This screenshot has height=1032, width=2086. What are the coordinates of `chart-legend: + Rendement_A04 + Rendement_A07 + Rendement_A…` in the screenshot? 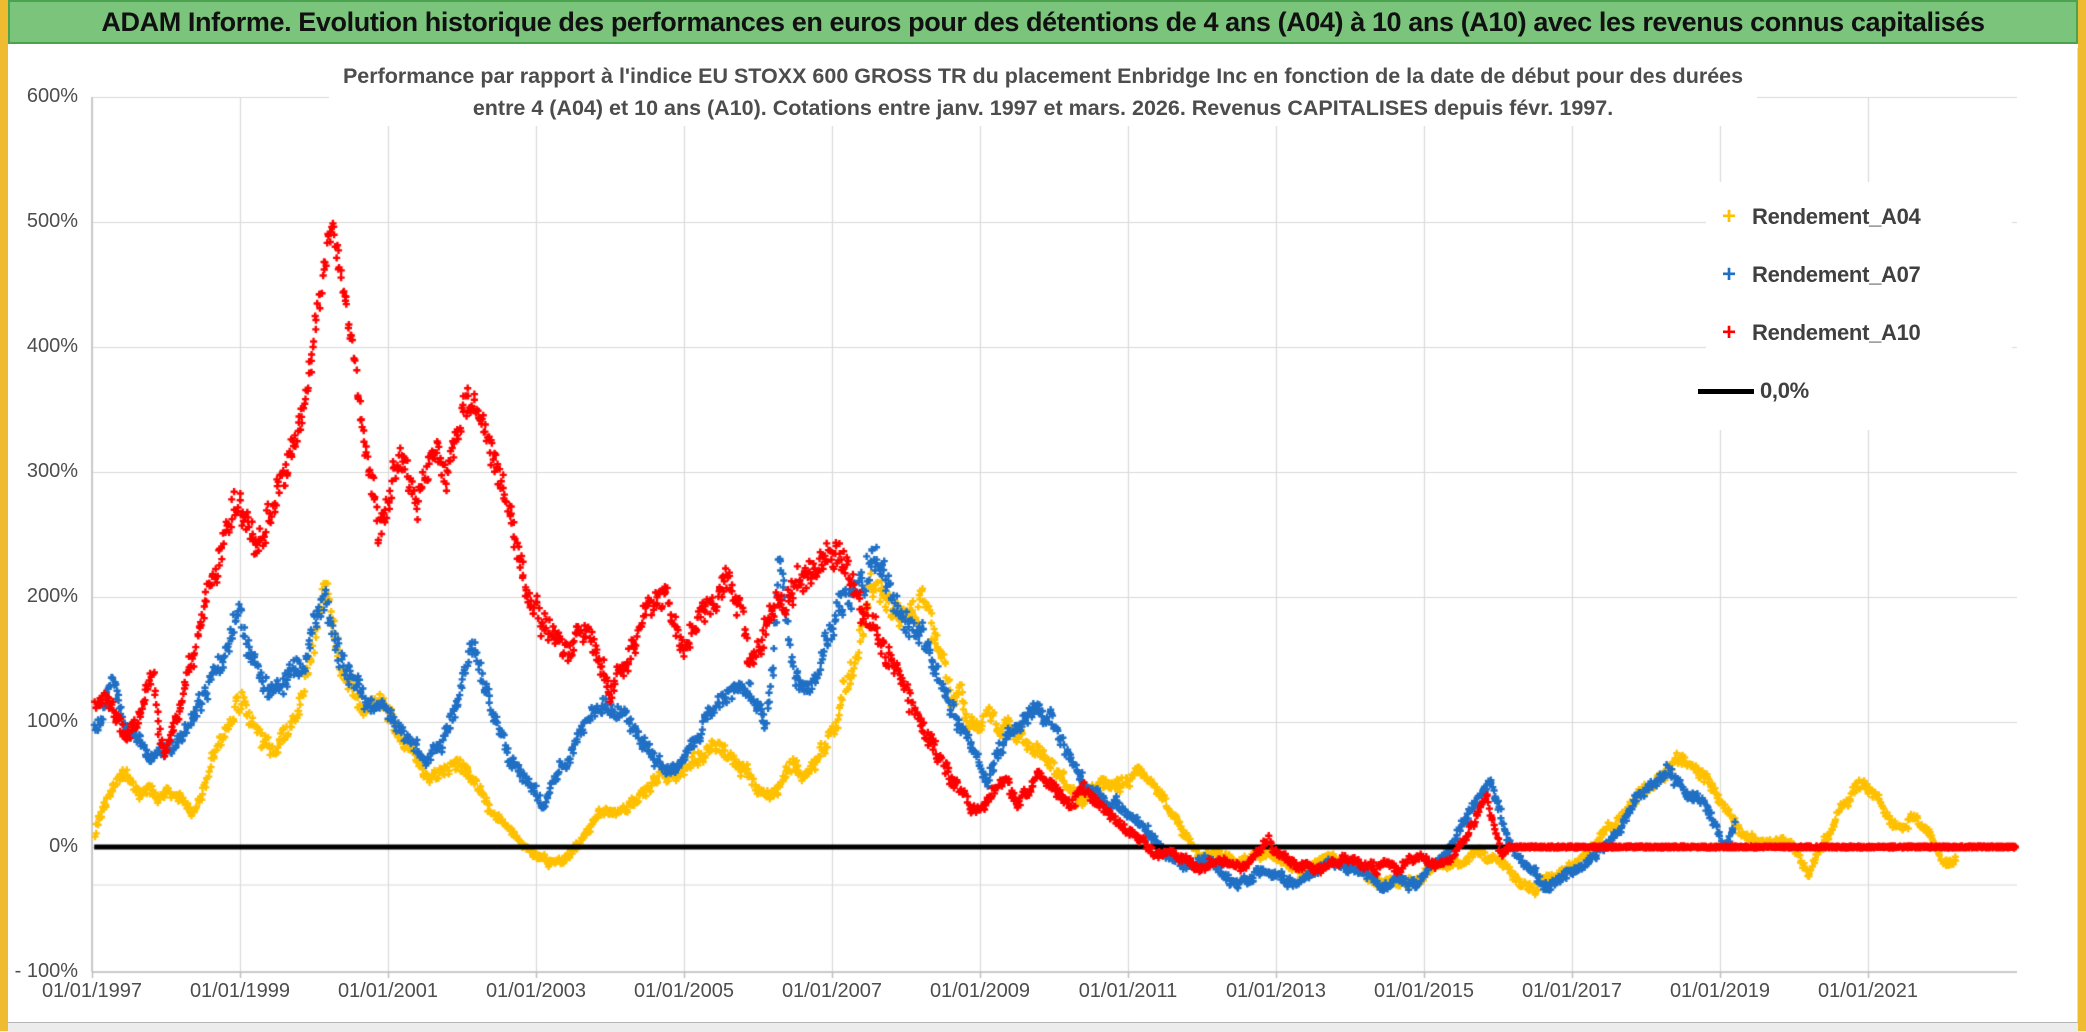 It's located at (1855, 306).